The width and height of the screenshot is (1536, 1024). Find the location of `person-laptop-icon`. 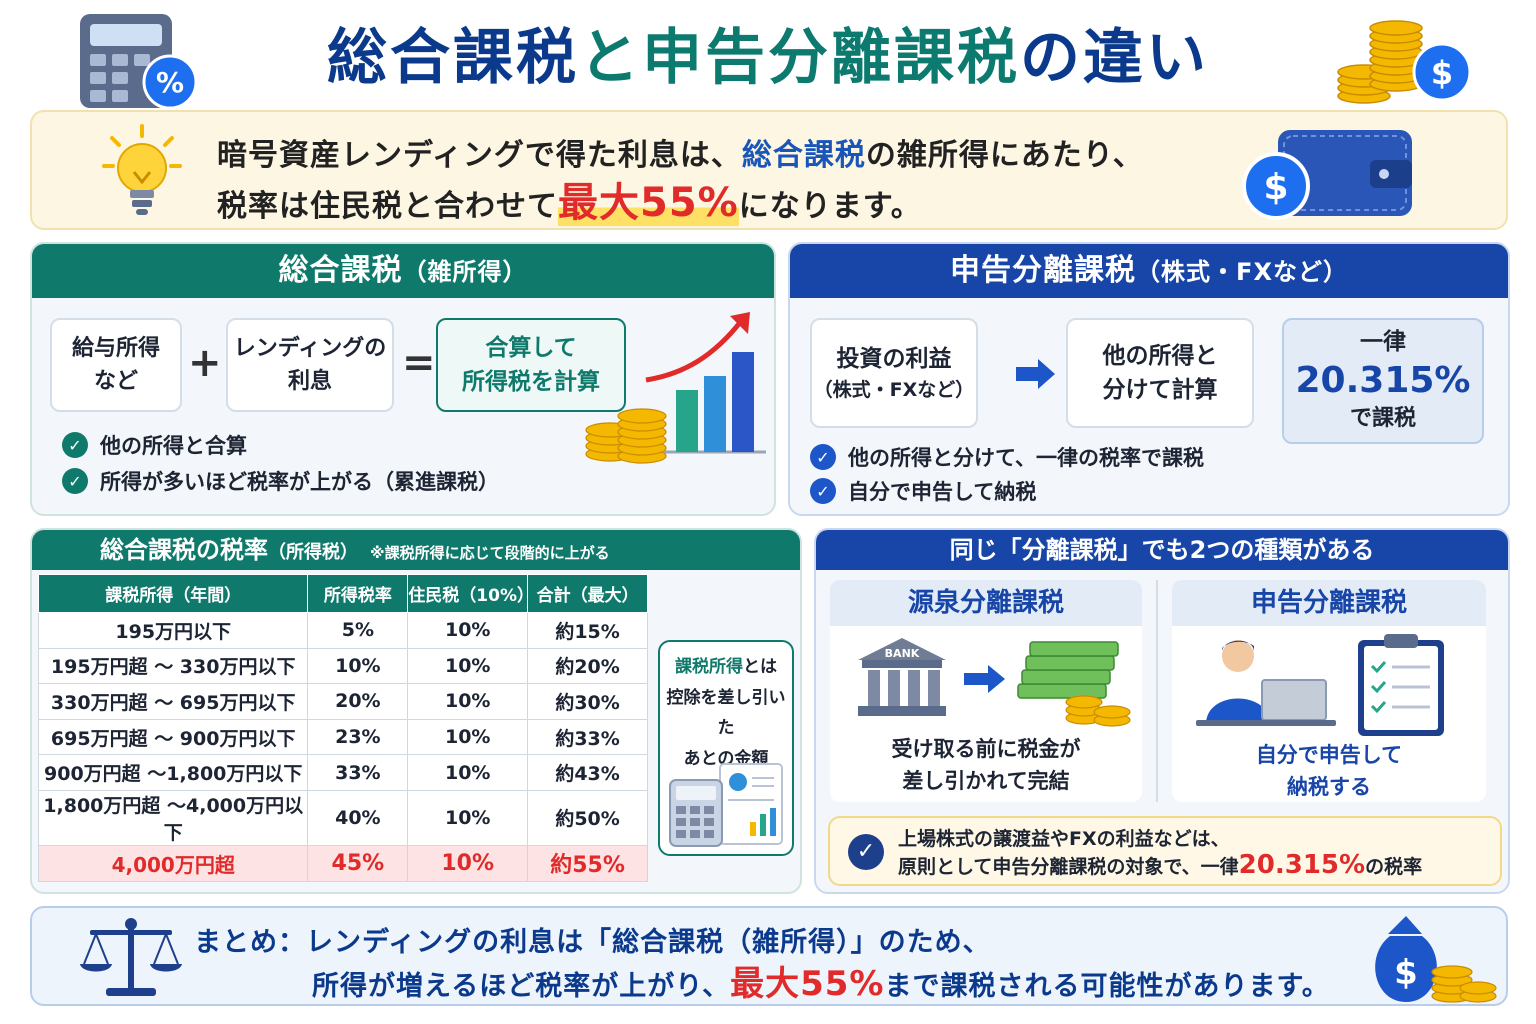

person-laptop-icon is located at coordinates (1266, 684).